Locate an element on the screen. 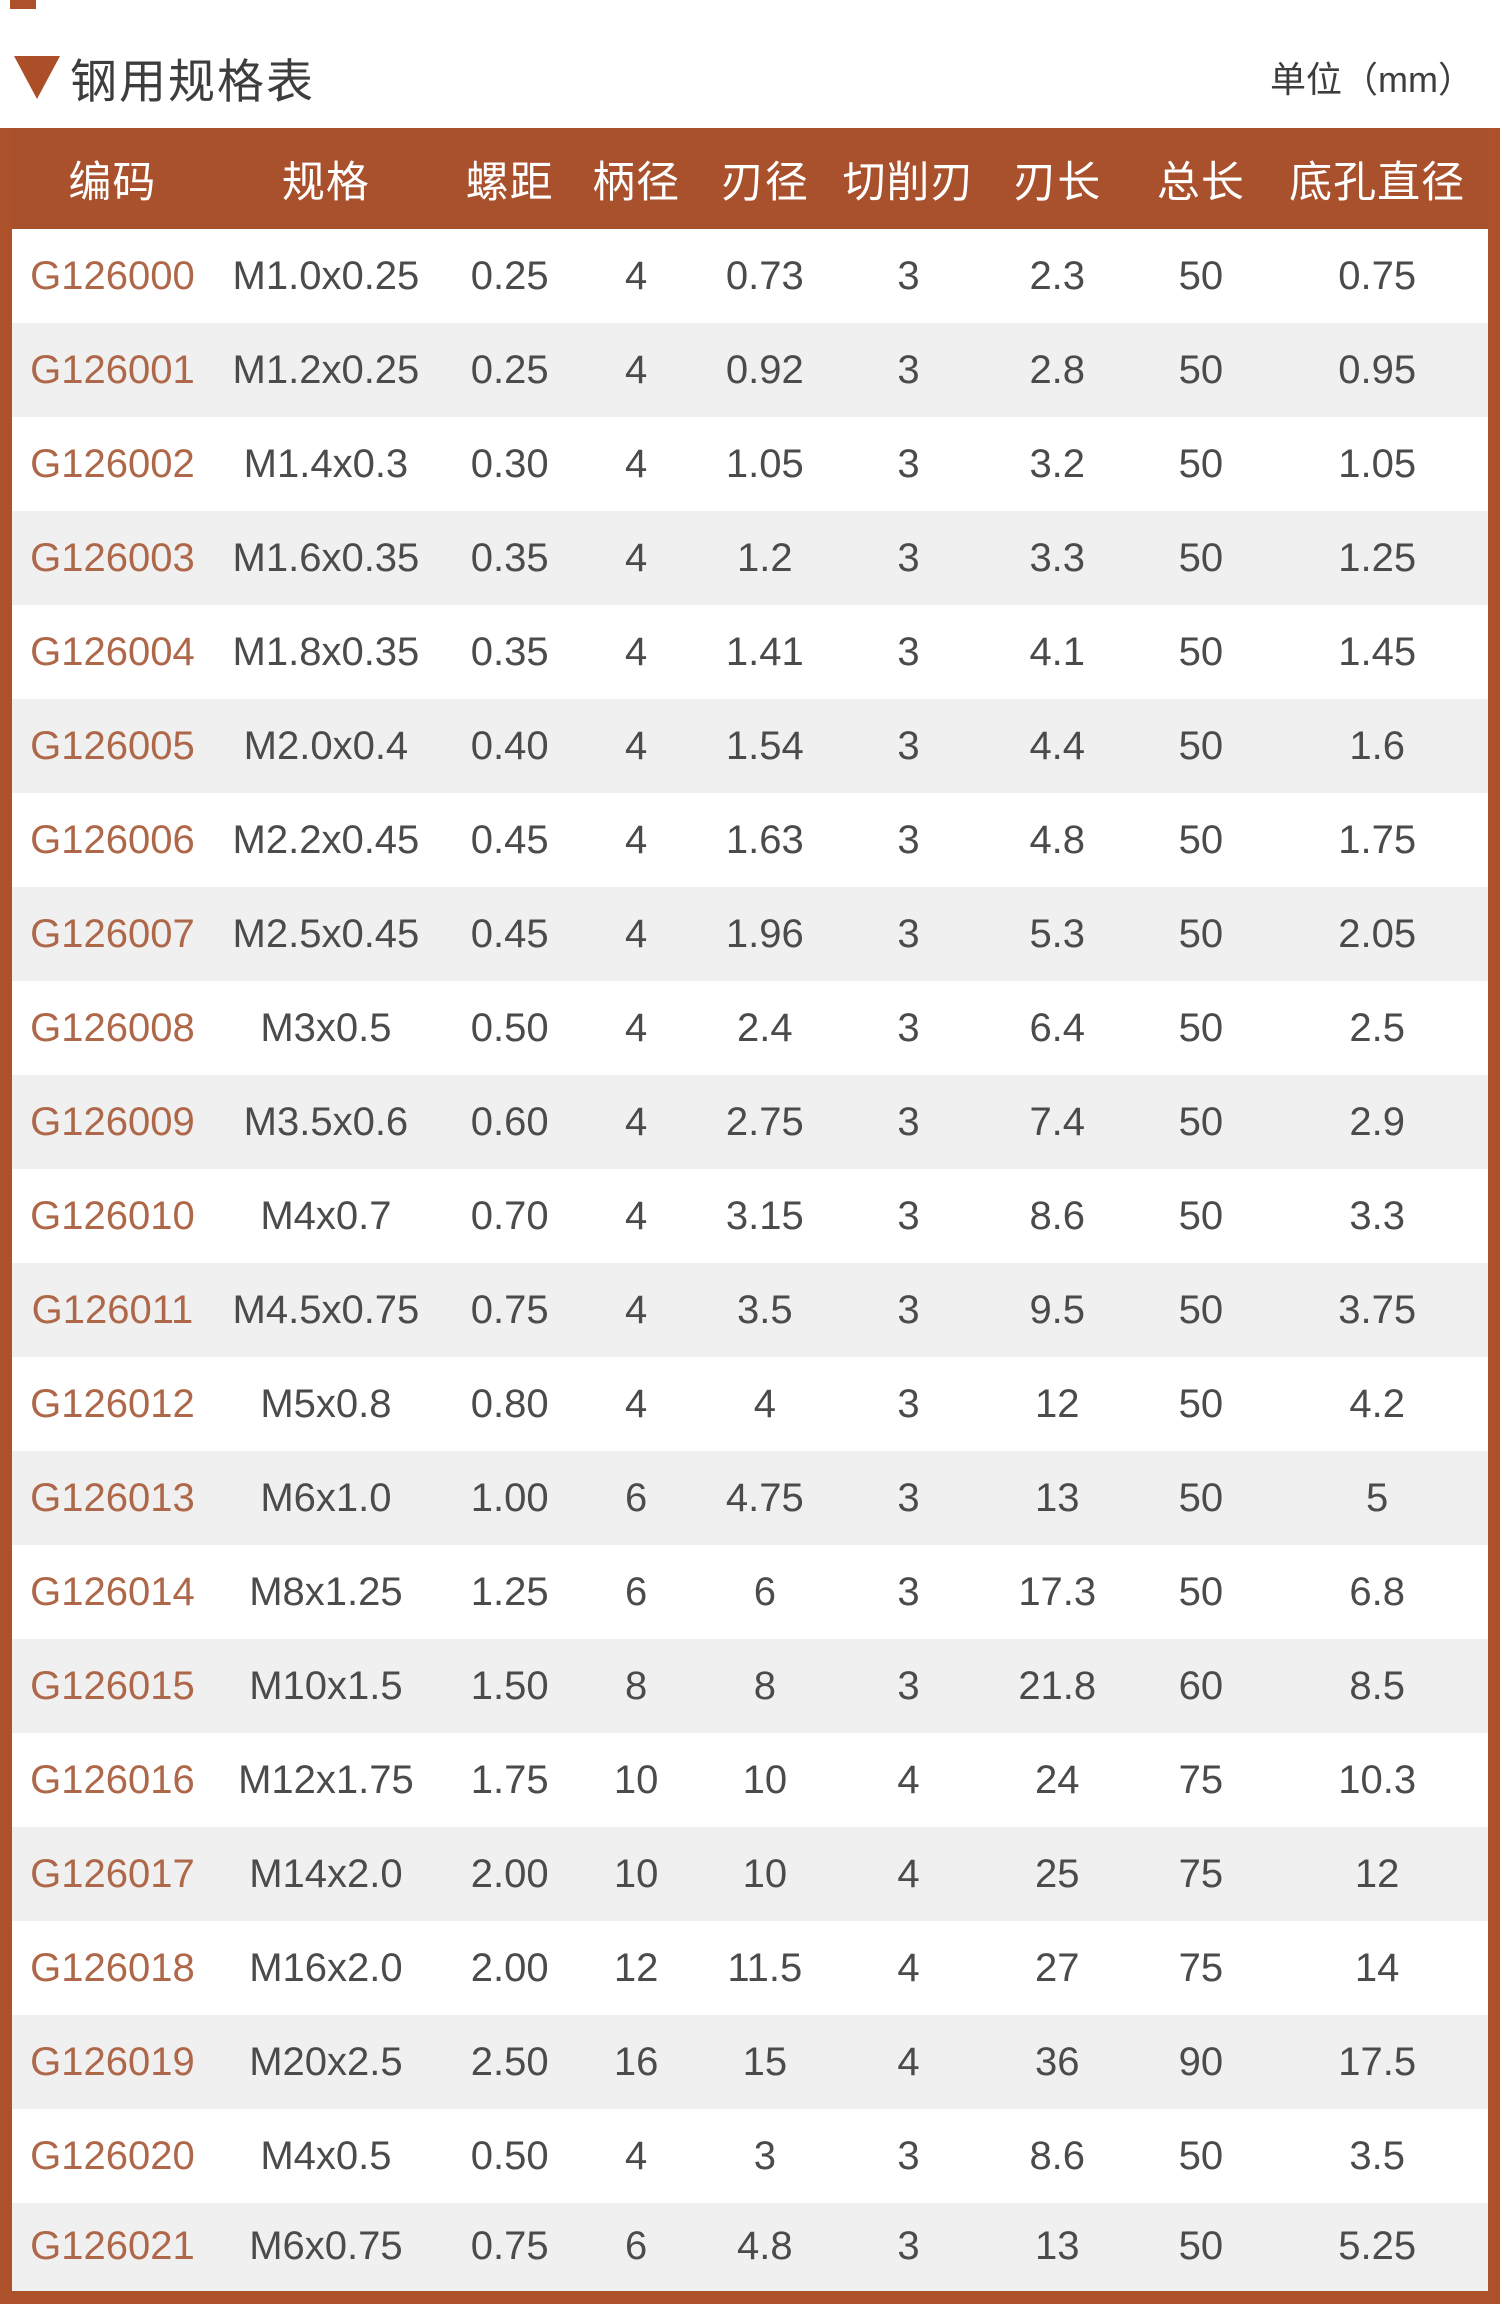 The image size is (1500, 2322). cell-blade-dia: 1.05 is located at coordinates (764, 463).